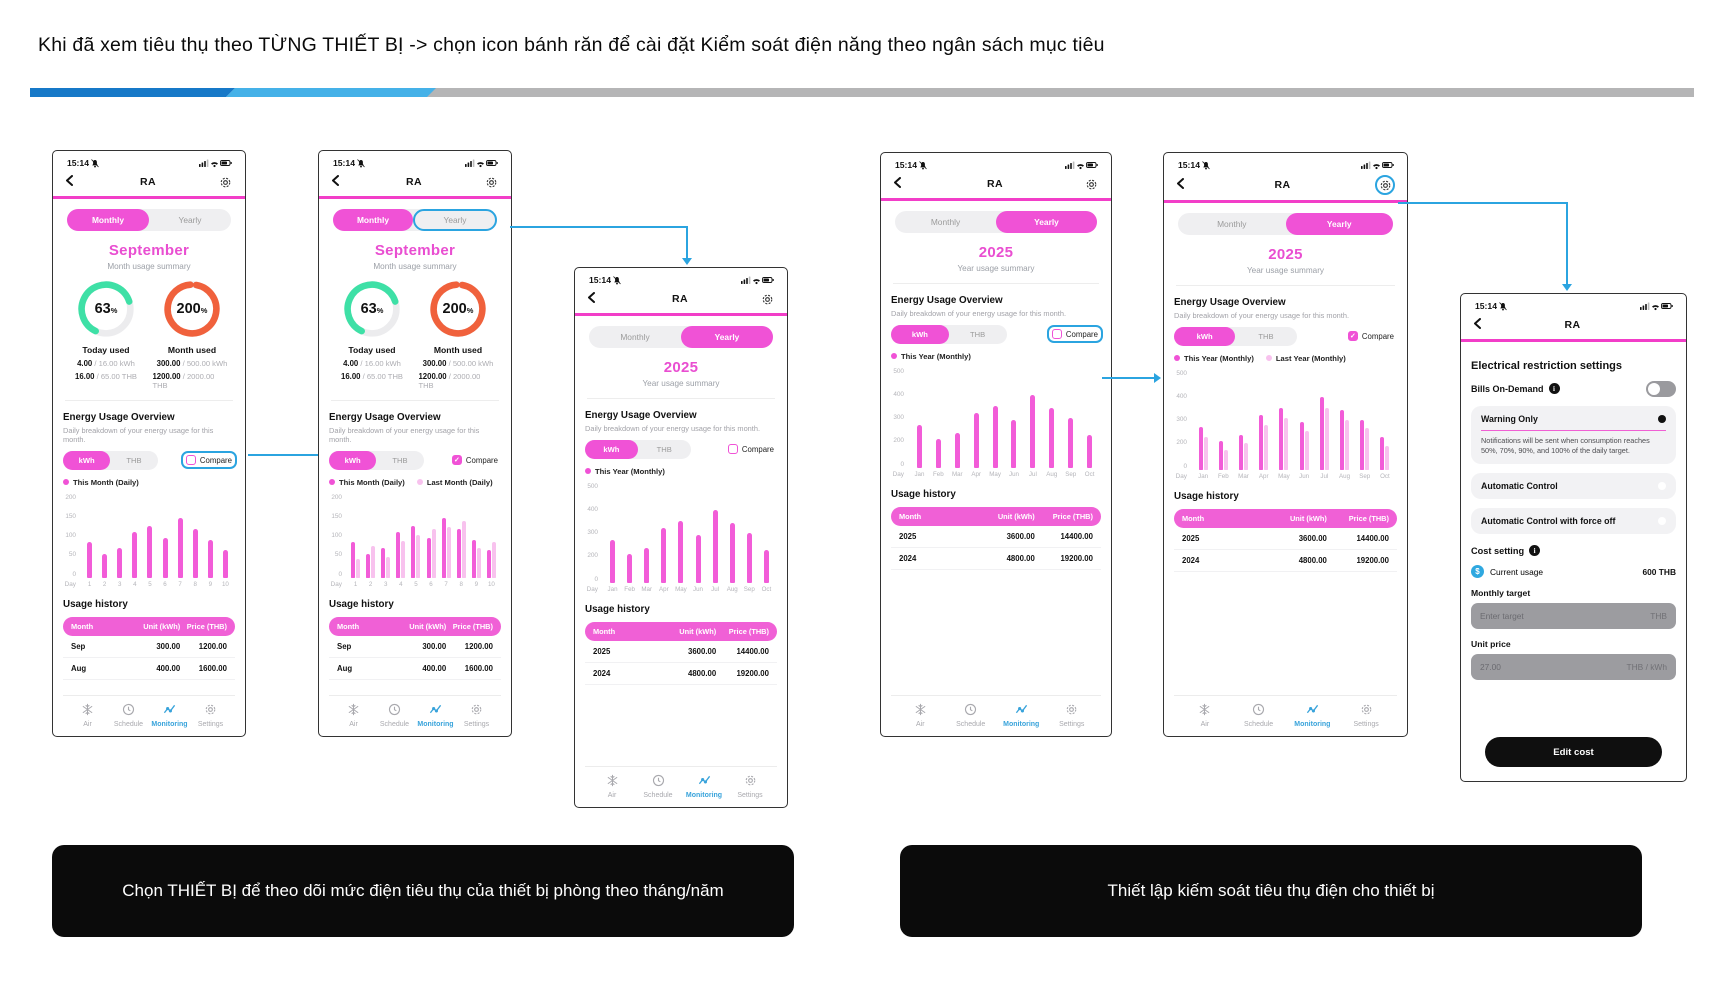 The image size is (1724, 990). What do you see at coordinates (283, 455) in the screenshot?
I see `annotation-line-compare-p1-to-p2` at bounding box center [283, 455].